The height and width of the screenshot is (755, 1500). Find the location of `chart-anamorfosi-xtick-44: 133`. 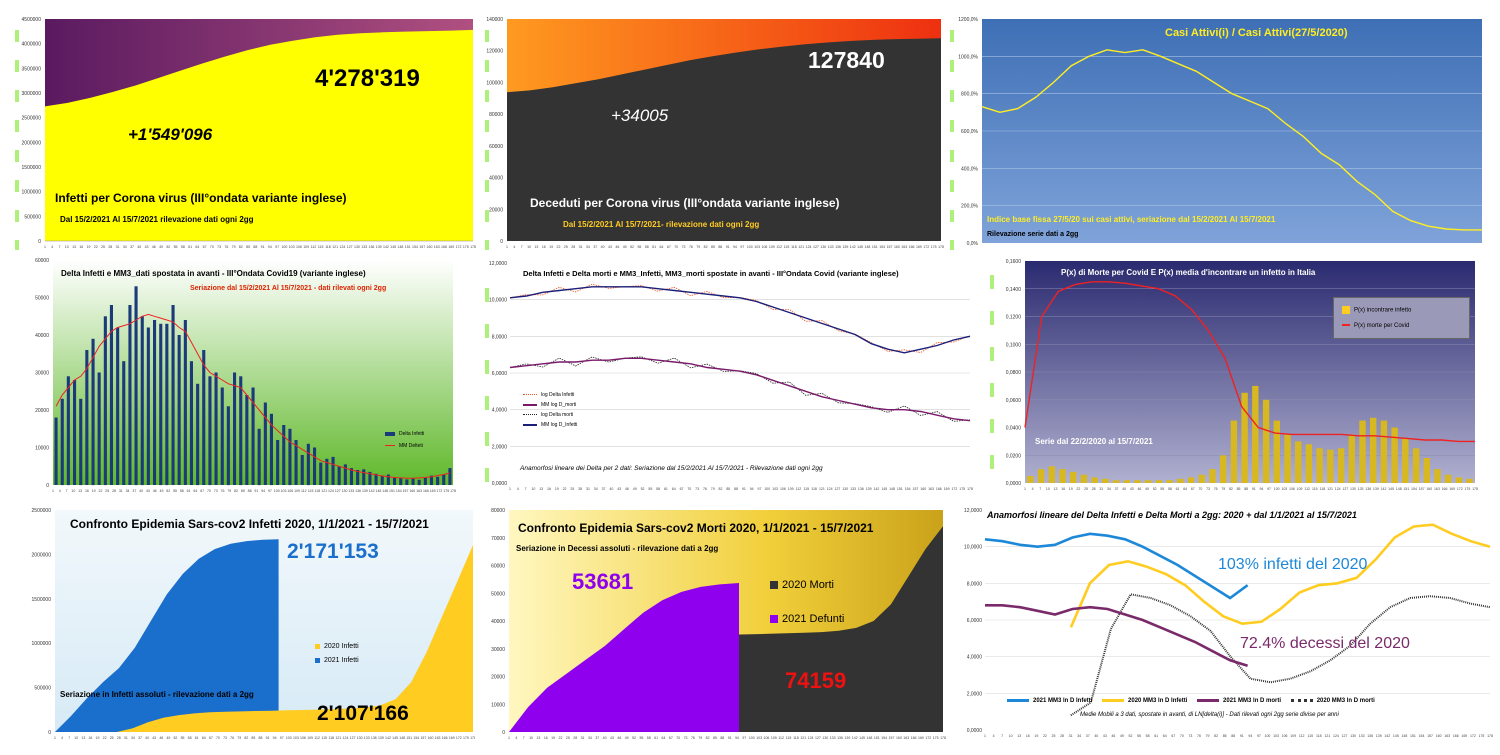

chart-anamorfosi-xtick-44: 133 is located at coordinates (1362, 736).